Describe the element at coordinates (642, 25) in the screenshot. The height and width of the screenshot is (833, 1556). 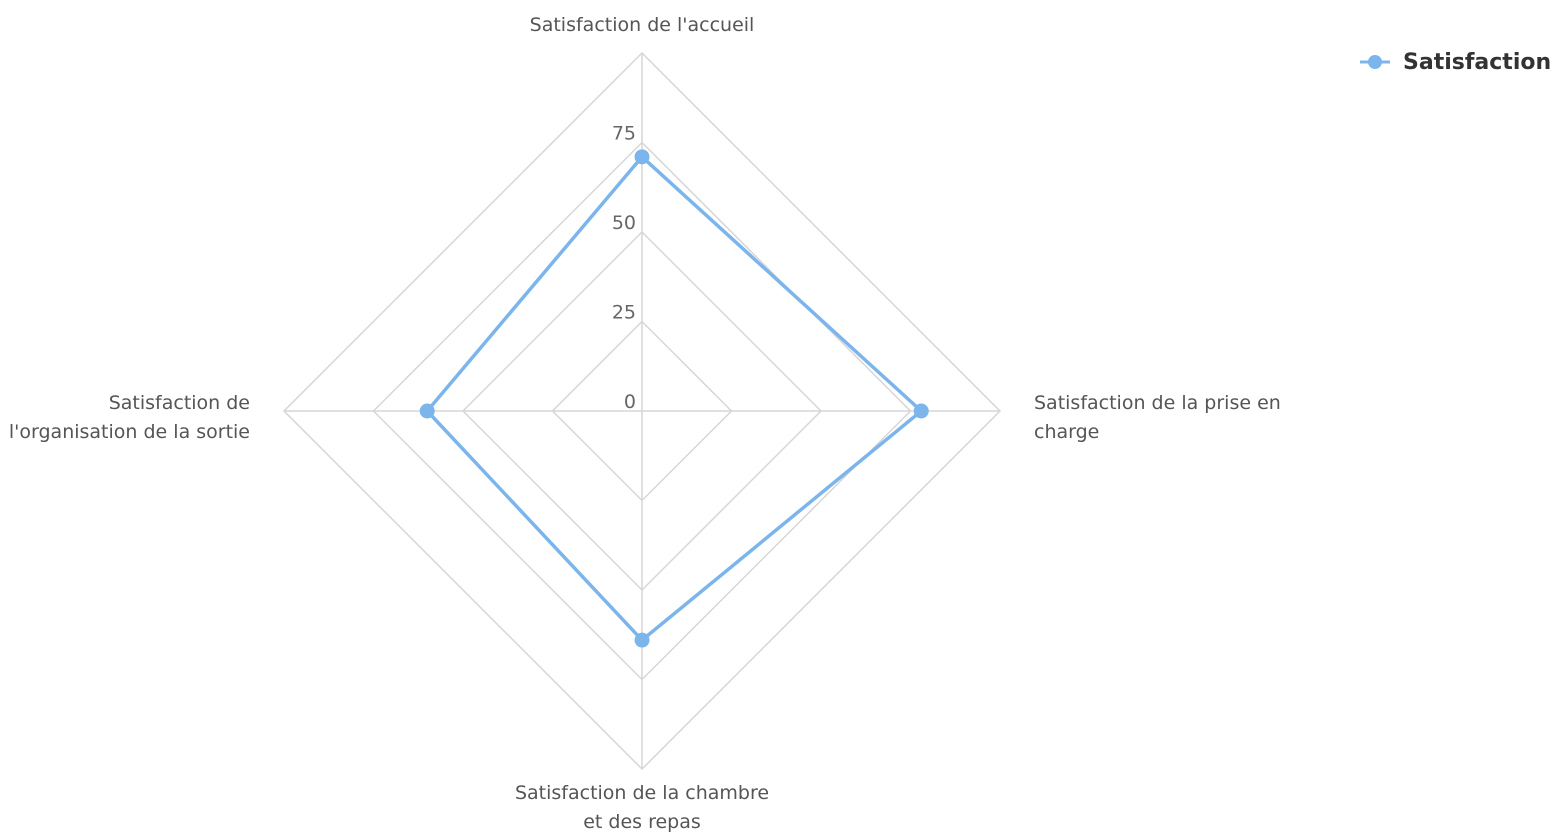
I see `axis-label-0: Satisfaction de l'accueil` at that location.